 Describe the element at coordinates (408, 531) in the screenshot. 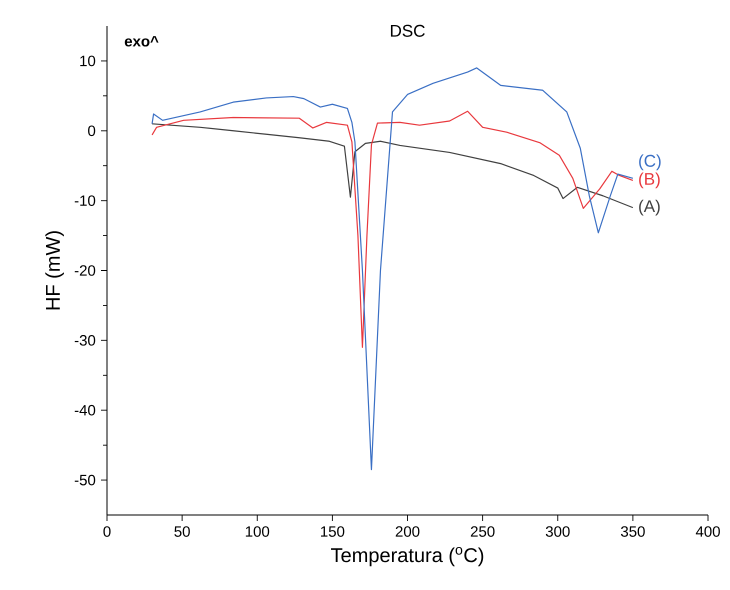

I see `x-tick-label: 200` at that location.